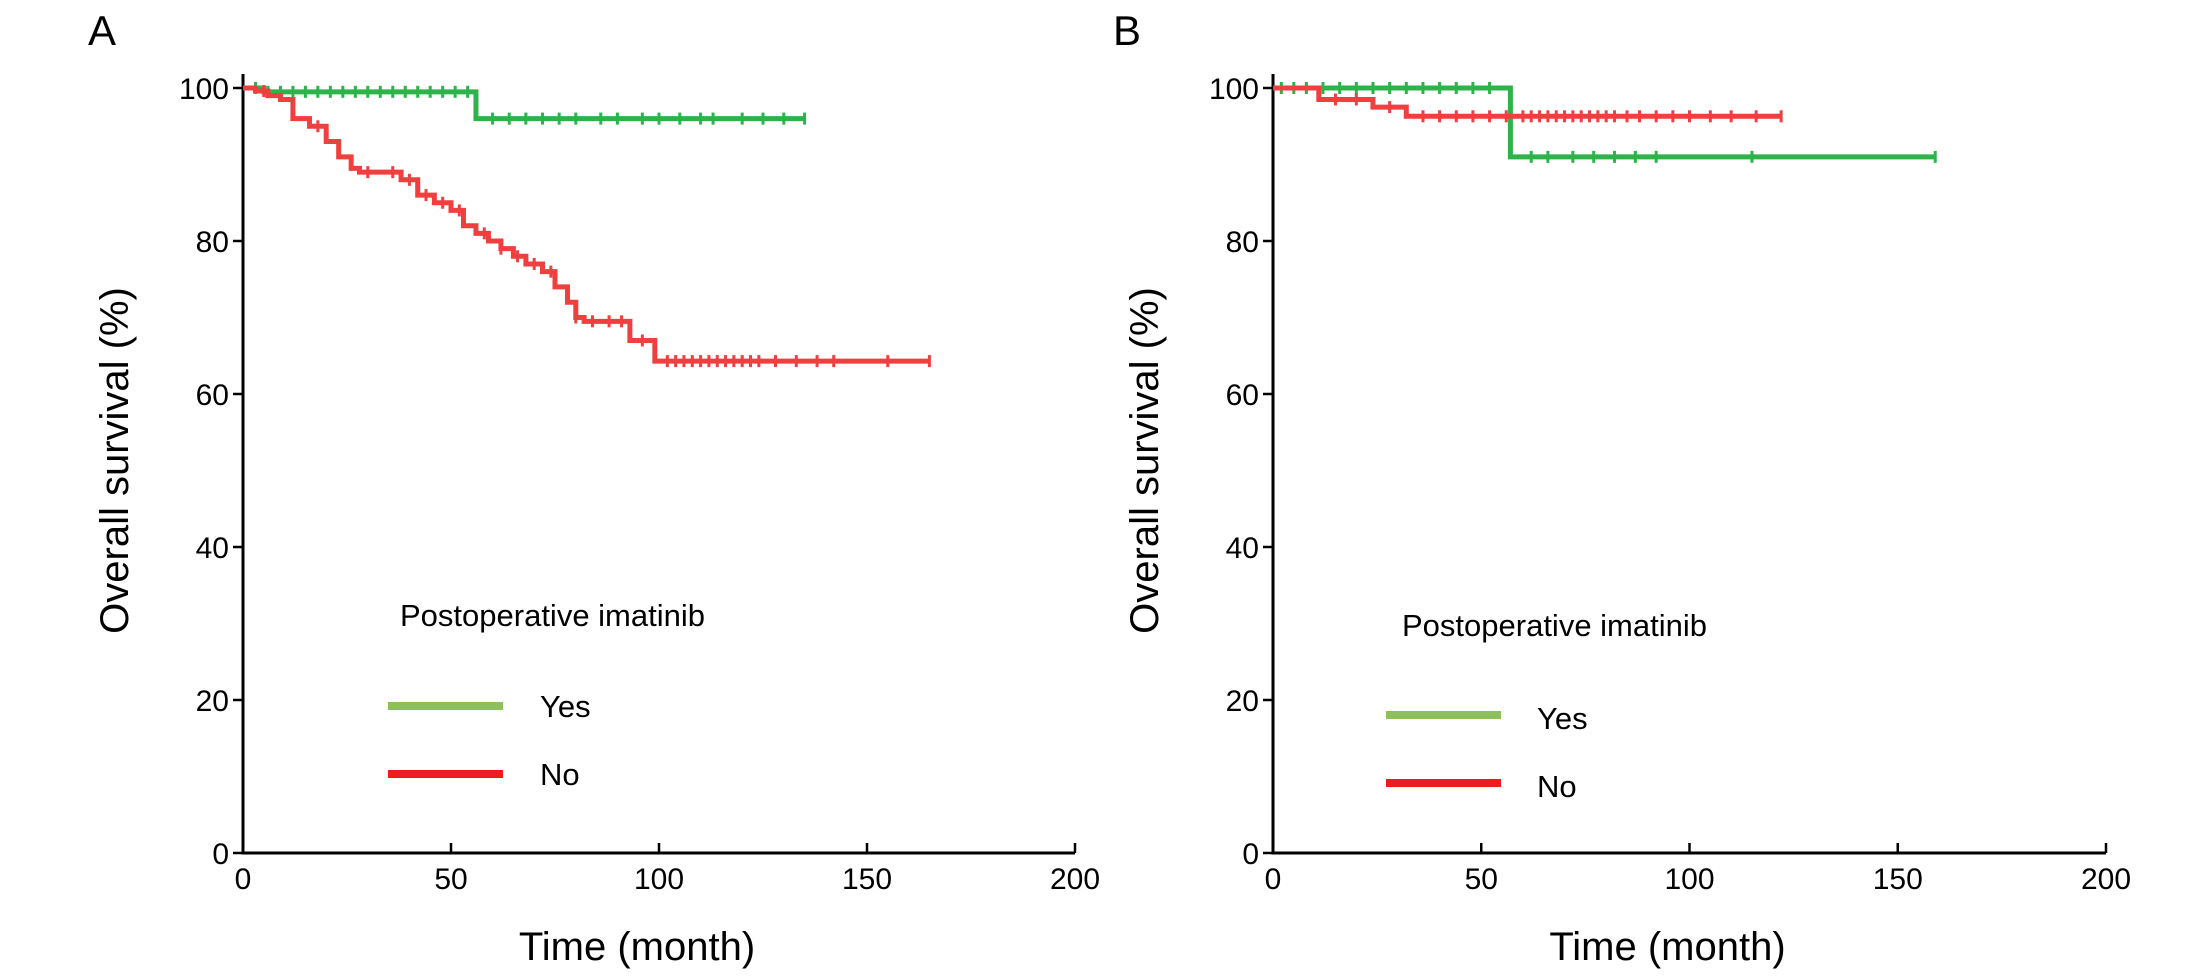  I want to click on panel-label: B, so click(1127, 30).